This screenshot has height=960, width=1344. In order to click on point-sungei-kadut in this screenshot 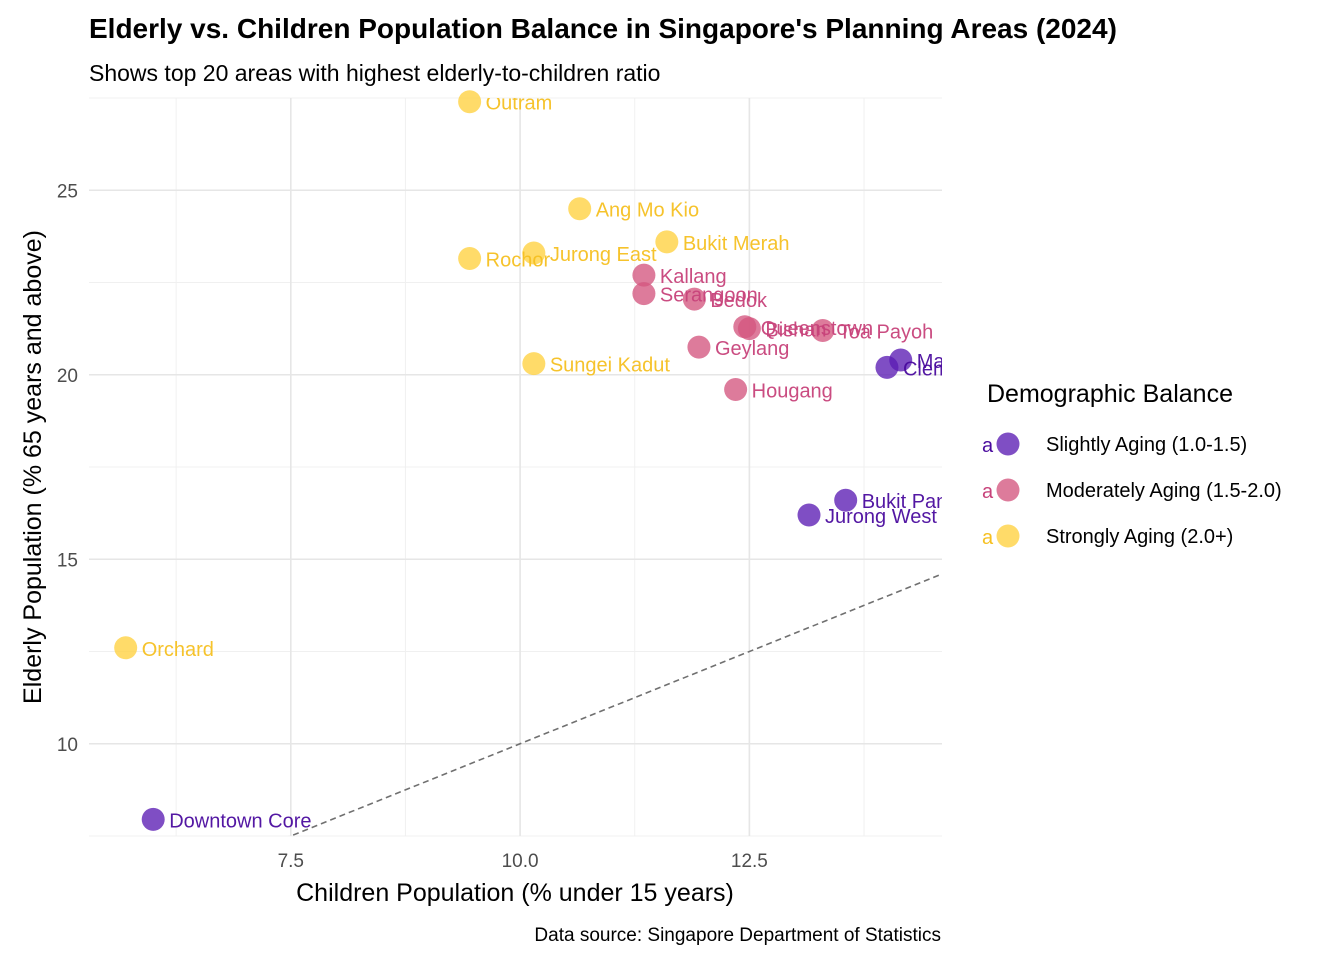, I will do `click(534, 364)`.